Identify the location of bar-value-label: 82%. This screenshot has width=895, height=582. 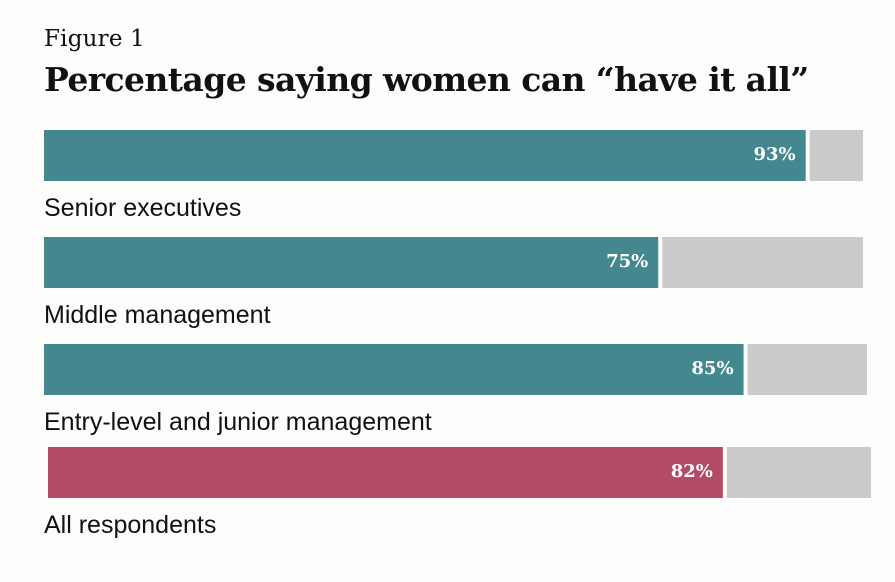
(692, 471).